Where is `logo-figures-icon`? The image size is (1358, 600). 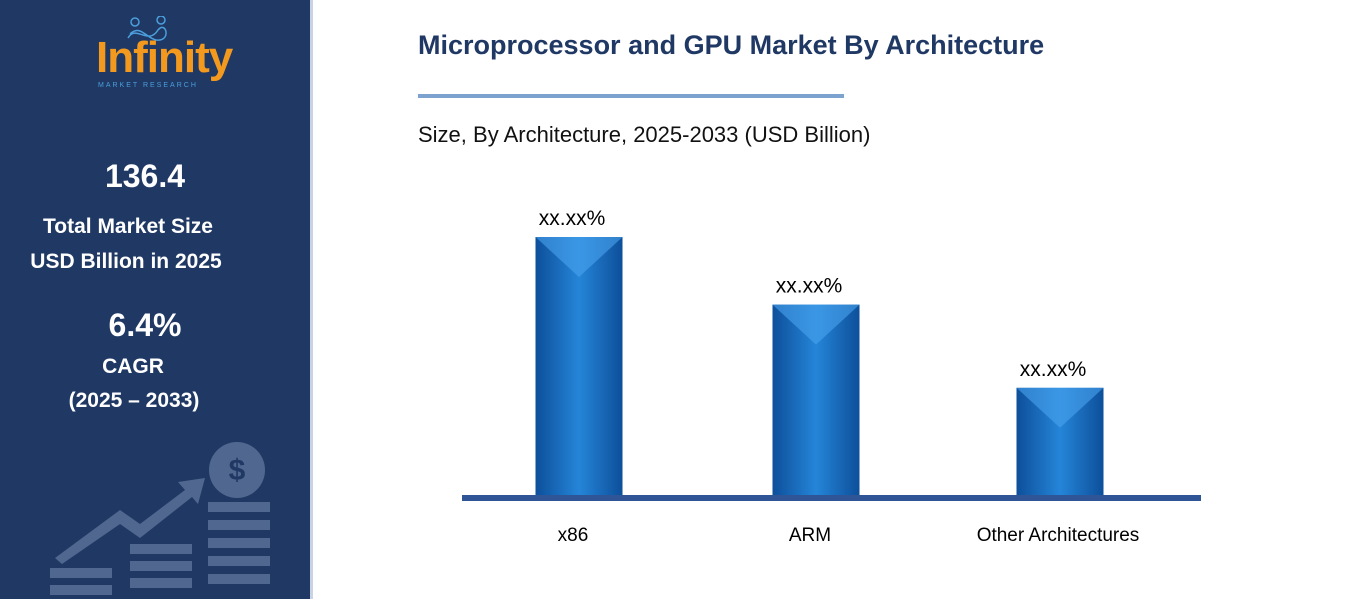 logo-figures-icon is located at coordinates (147, 28).